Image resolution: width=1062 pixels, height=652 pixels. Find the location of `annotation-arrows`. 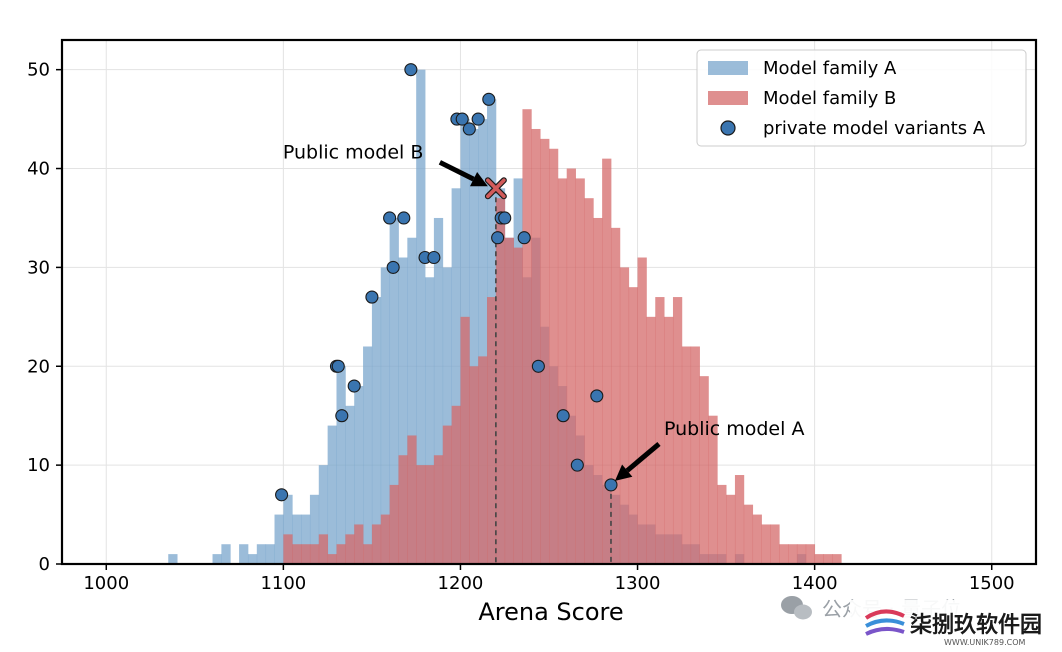

annotation-arrows is located at coordinates (549, 320).